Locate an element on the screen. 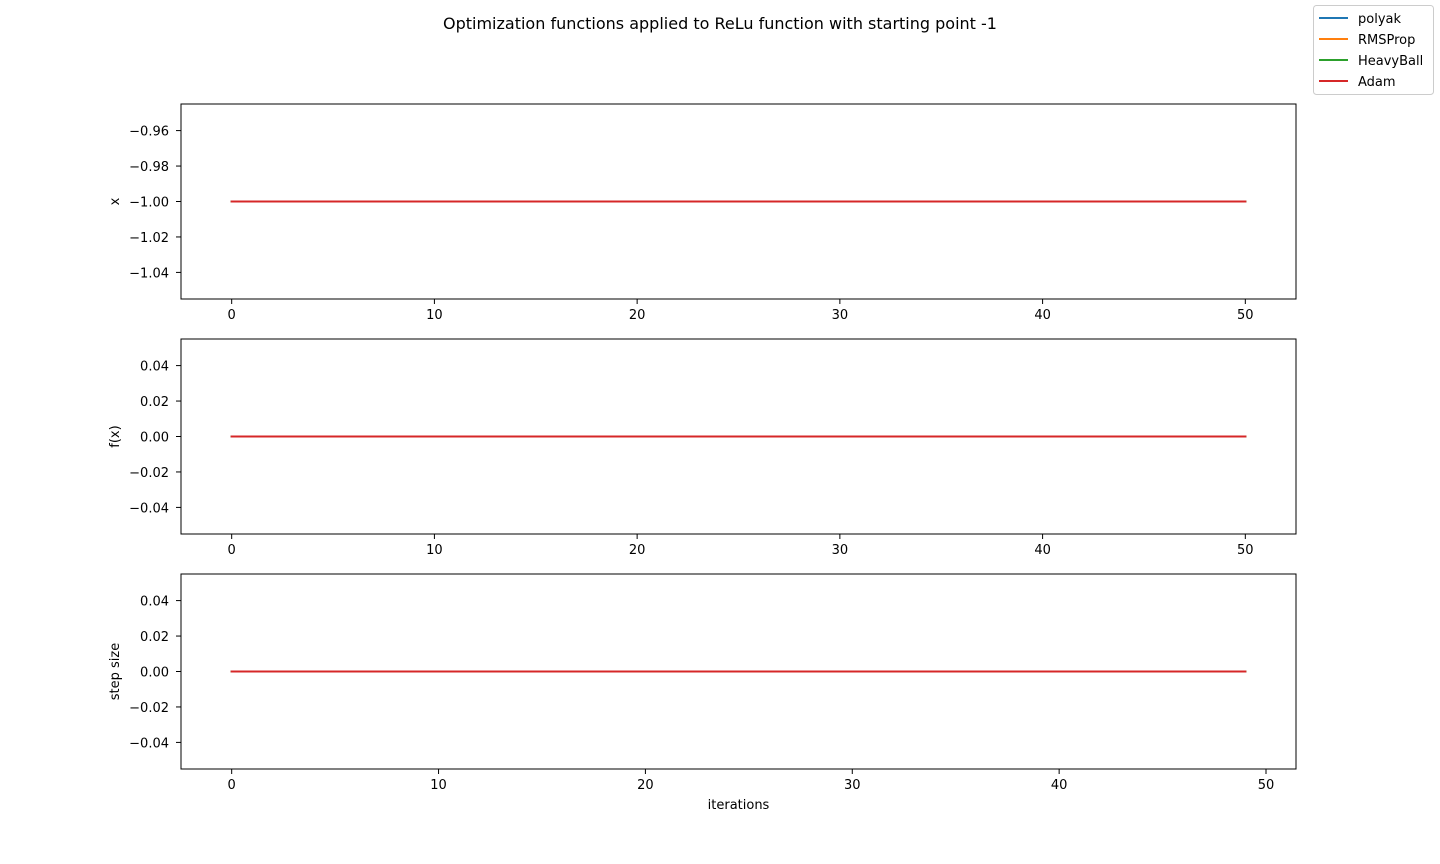 Image resolution: width=1440 pixels, height=864 pixels. x-axis-label: iterations is located at coordinates (739, 805).